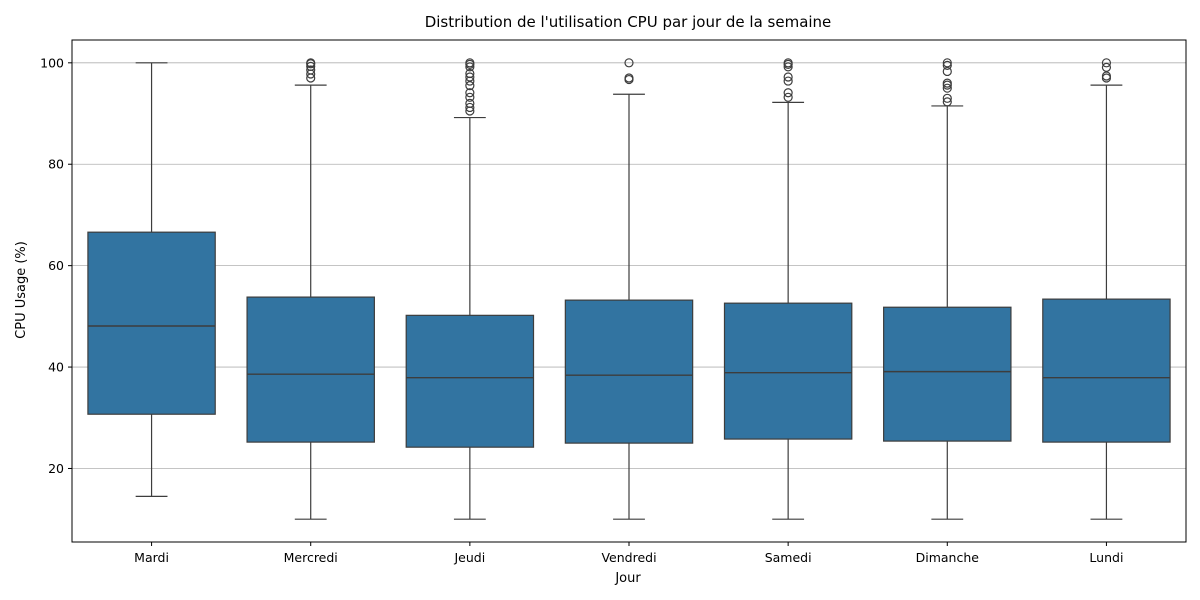 Image resolution: width=1200 pixels, height=600 pixels. Describe the element at coordinates (470, 289) in the screenshot. I see `box-jeudi` at that location.